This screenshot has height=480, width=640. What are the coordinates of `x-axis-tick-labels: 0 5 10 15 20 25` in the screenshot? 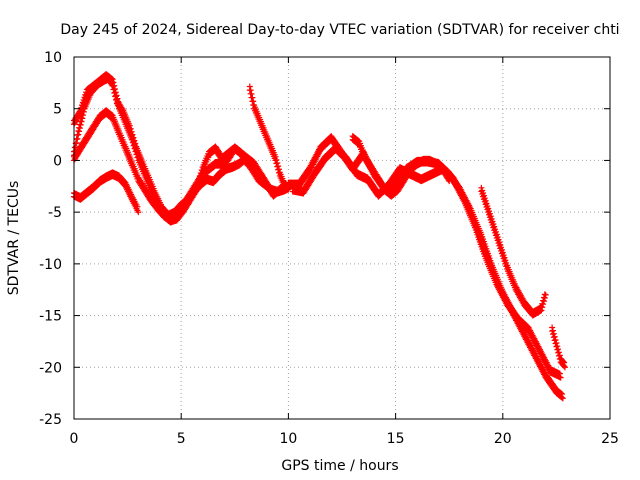 It's located at (344, 439).